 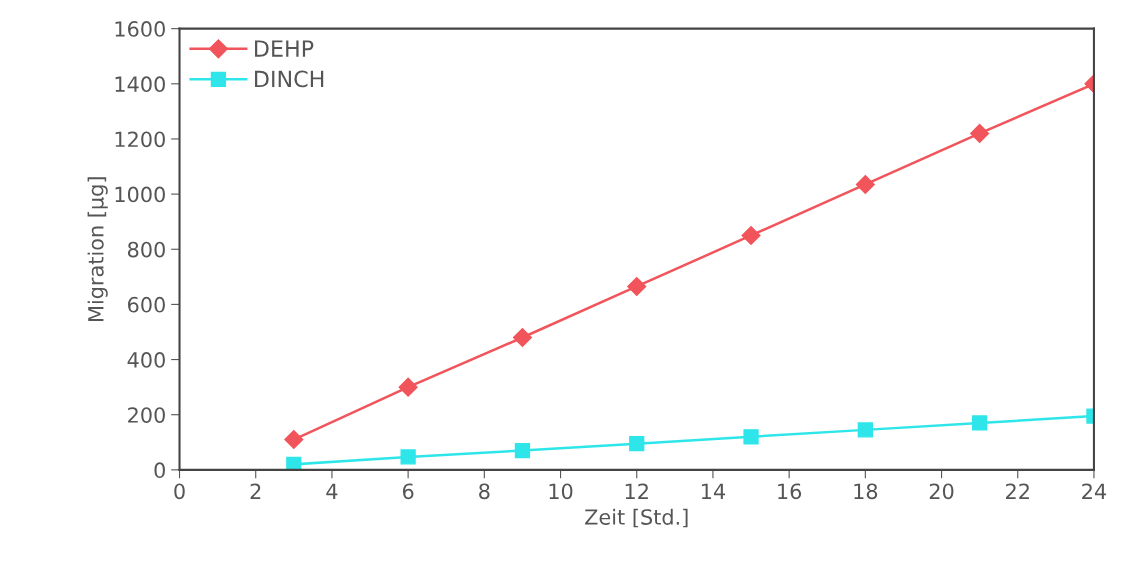 I want to click on y-tick-label: 1000, so click(x=140, y=194).